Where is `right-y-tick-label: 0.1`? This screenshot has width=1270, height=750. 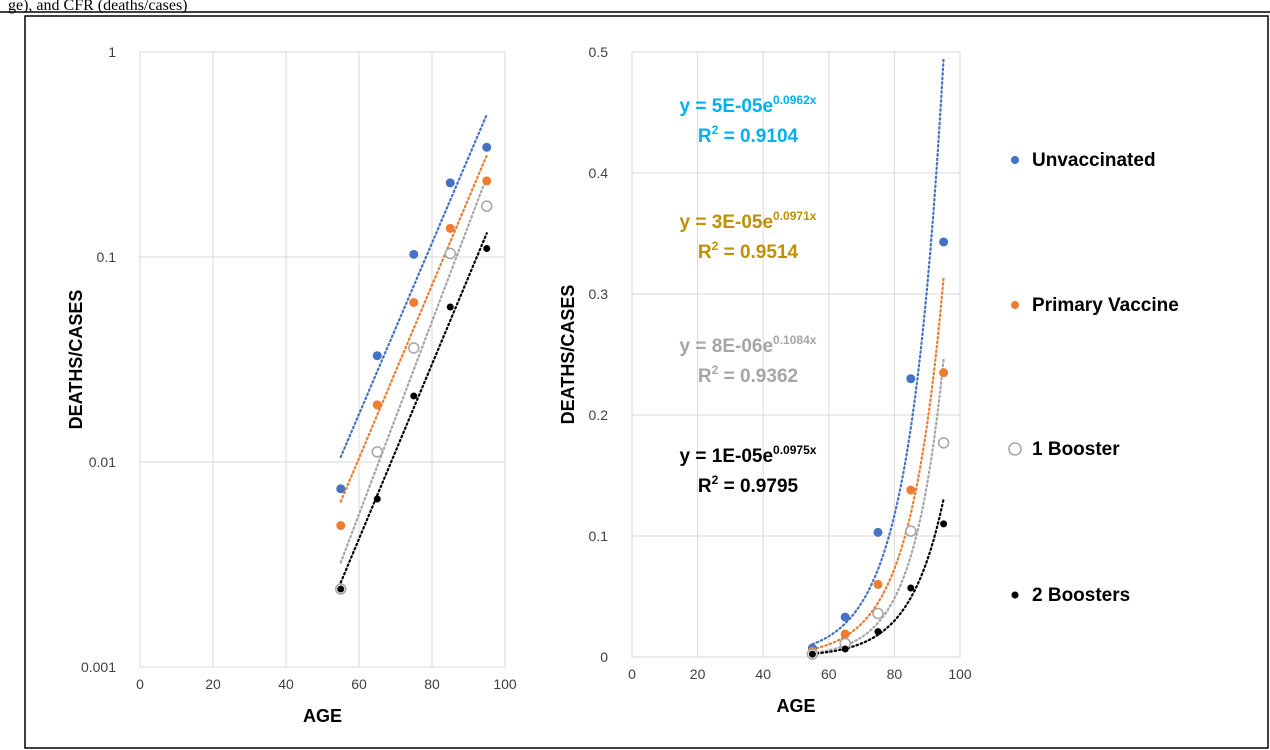 right-y-tick-label: 0.1 is located at coordinates (599, 536).